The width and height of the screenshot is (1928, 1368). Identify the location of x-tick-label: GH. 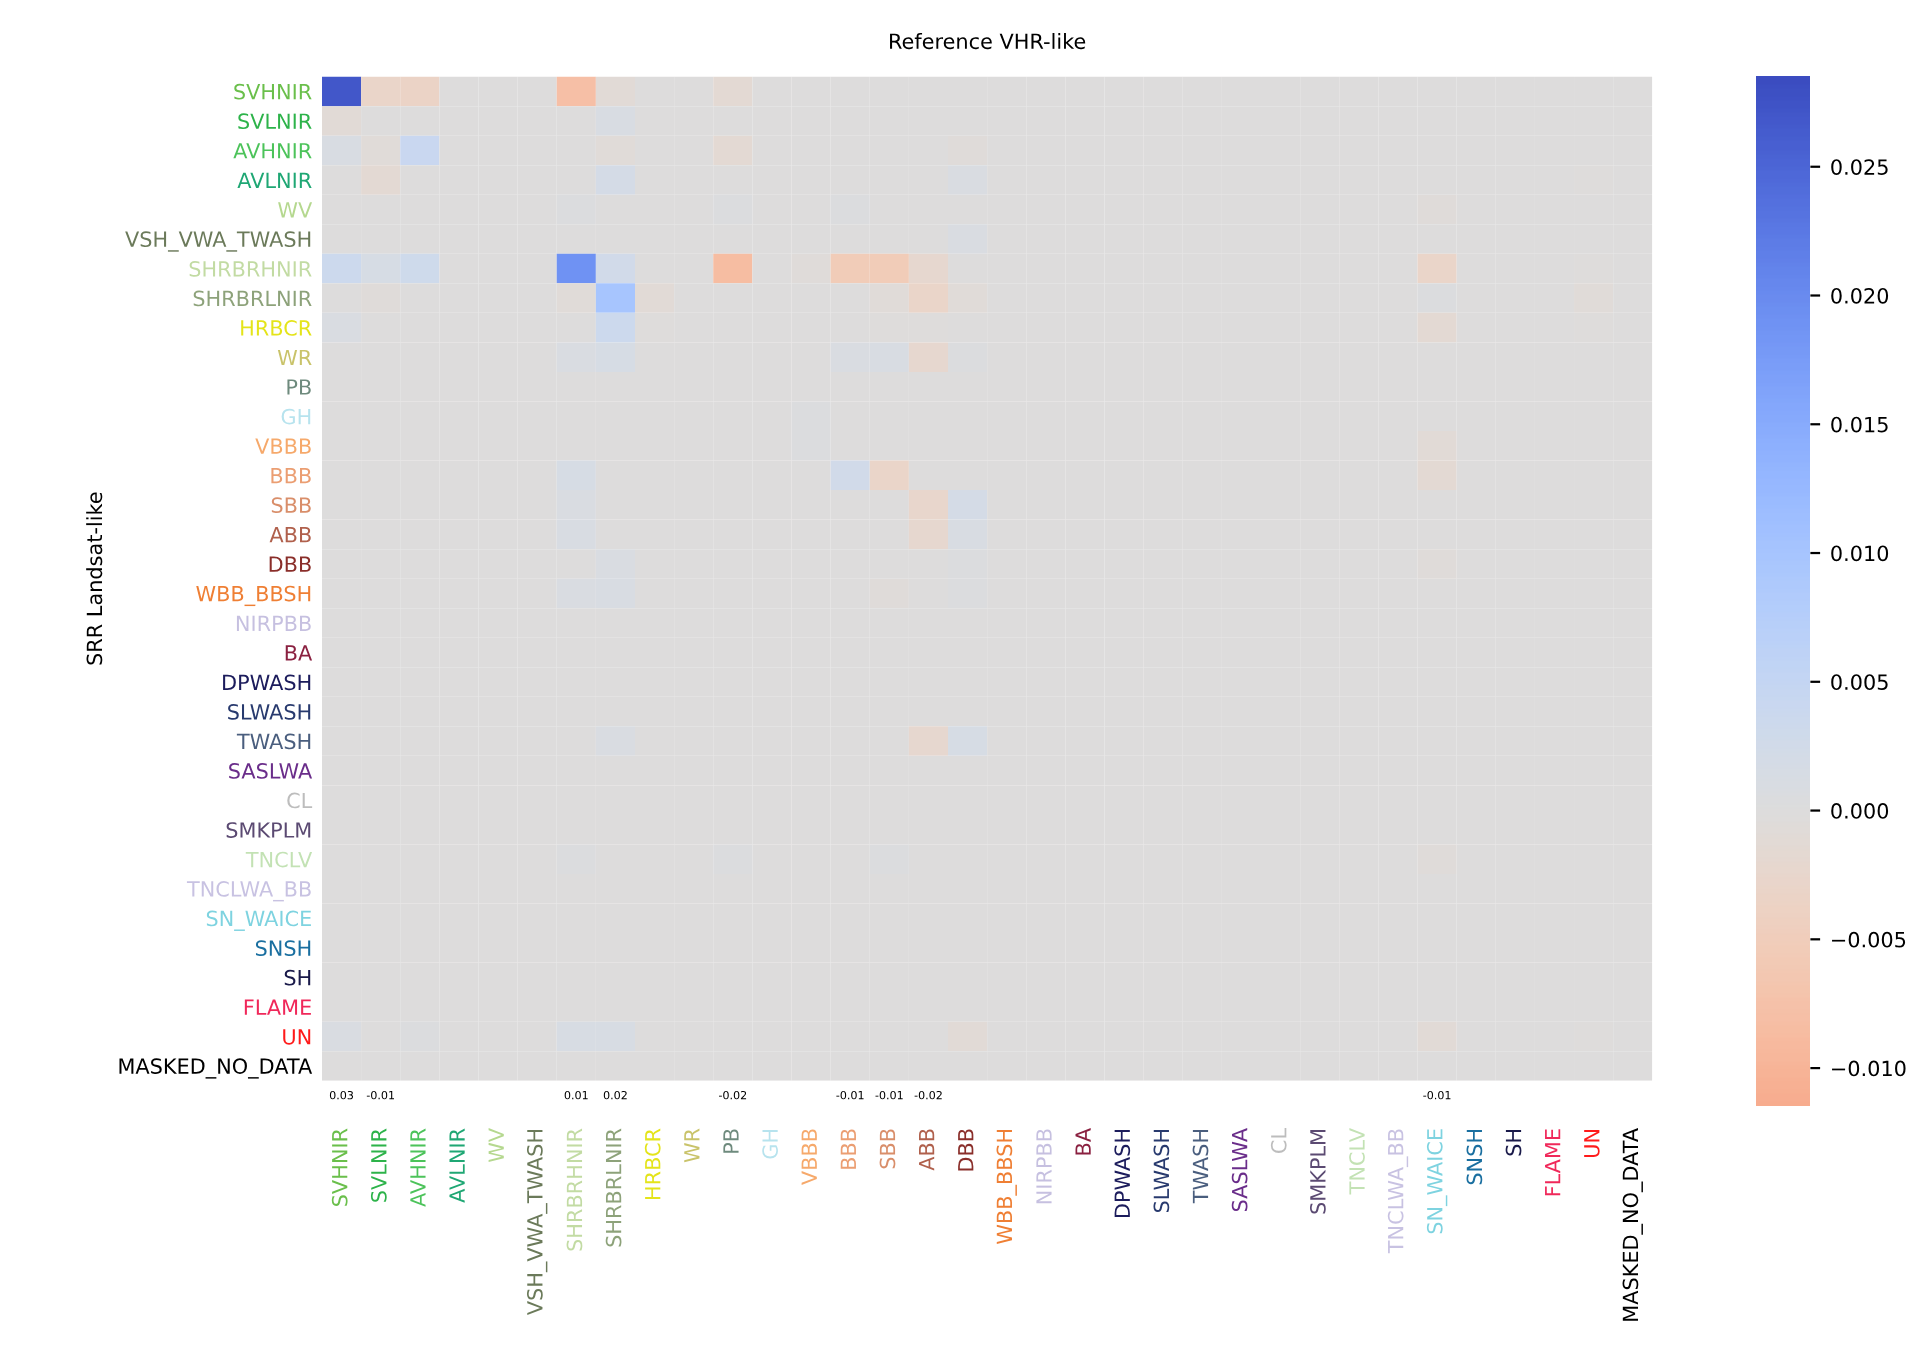
(770, 1144).